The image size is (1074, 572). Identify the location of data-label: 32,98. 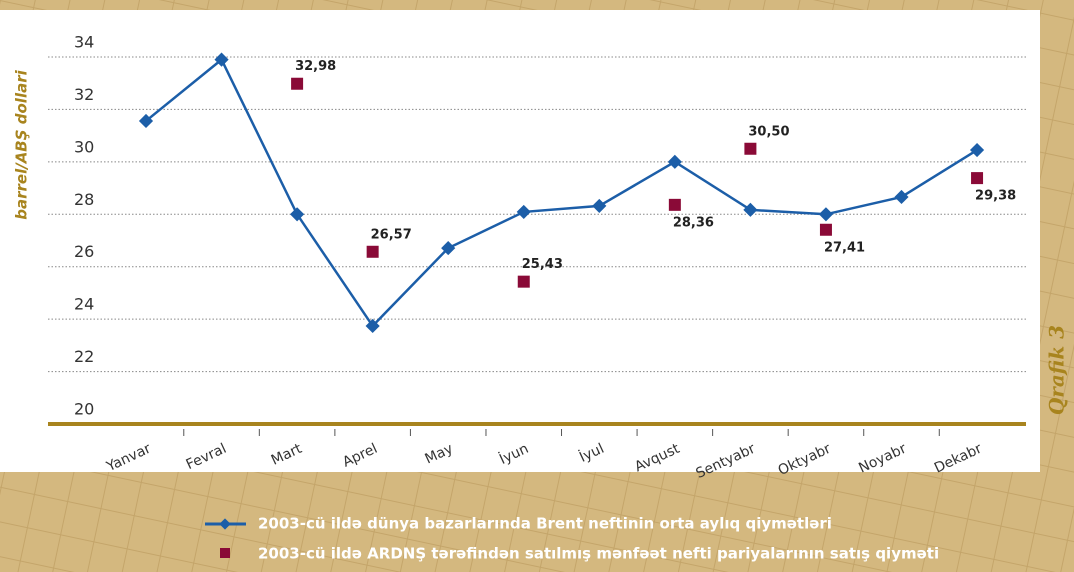
(315, 66).